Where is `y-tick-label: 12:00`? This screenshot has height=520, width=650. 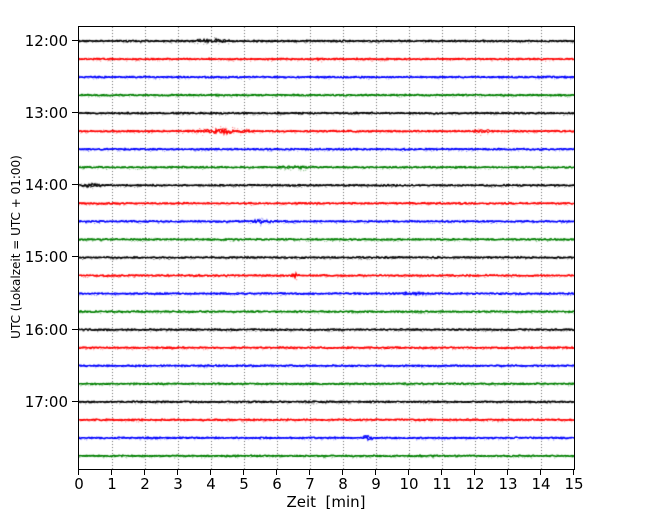
y-tick-label: 12:00 is located at coordinates (46, 41).